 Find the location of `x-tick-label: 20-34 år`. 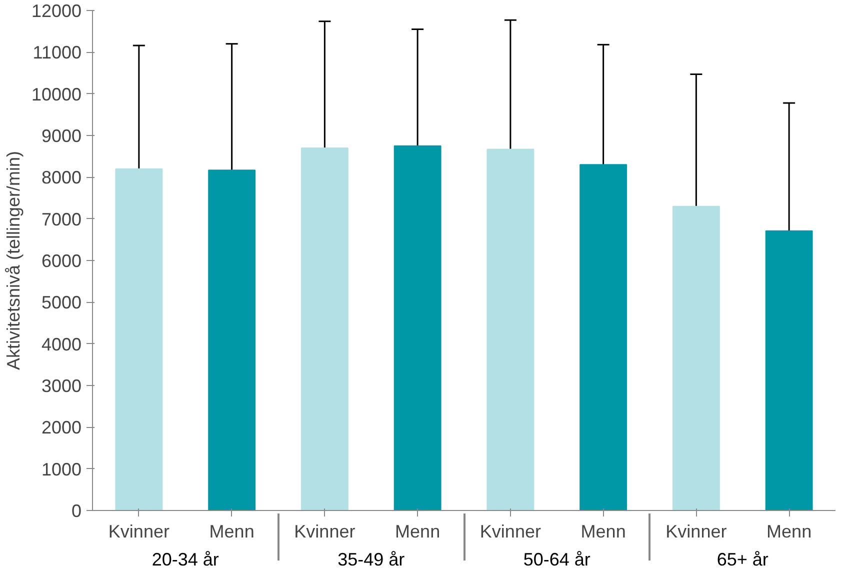

x-tick-label: 20-34 år is located at coordinates (185, 560).